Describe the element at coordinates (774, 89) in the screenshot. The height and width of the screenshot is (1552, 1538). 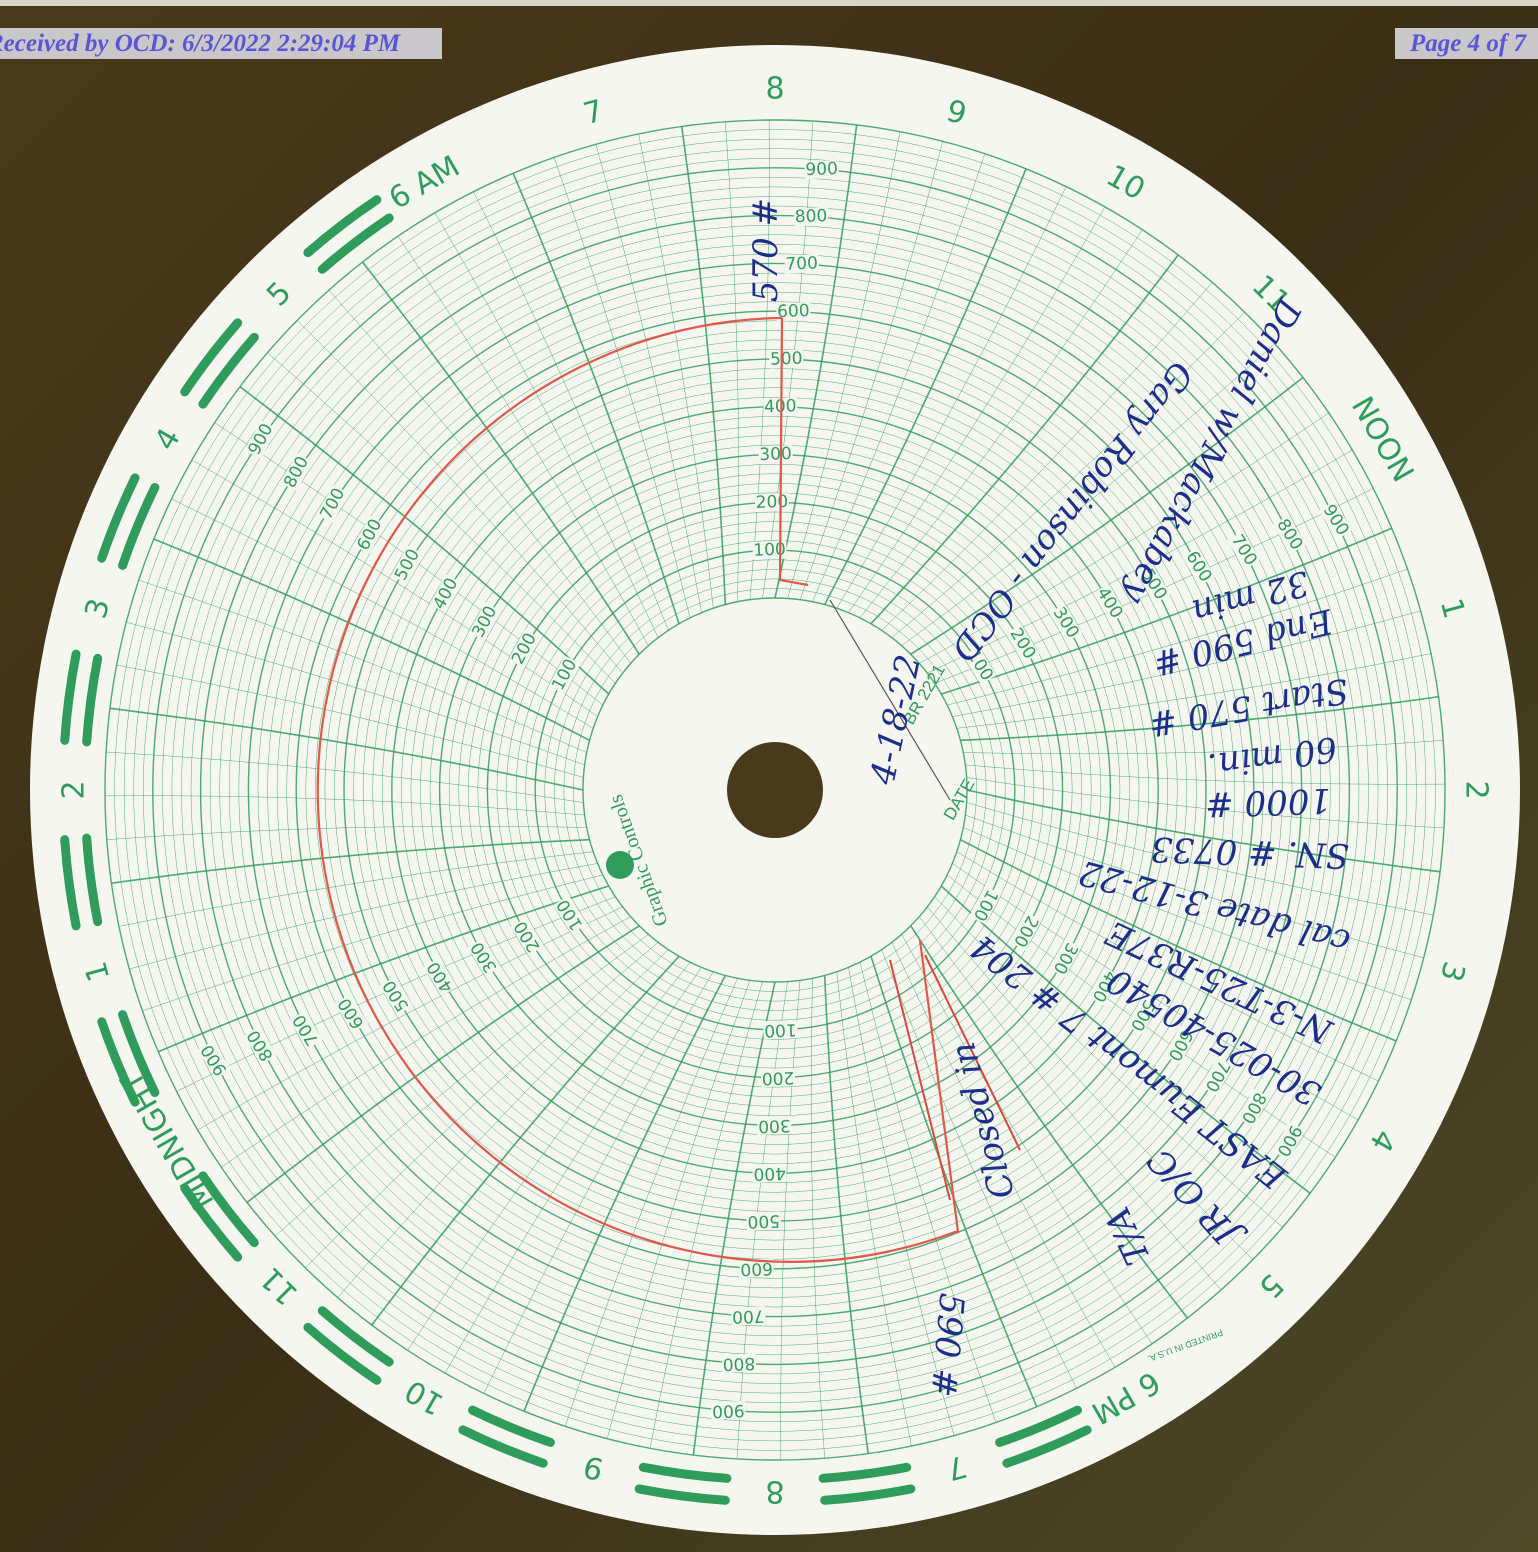
I see `hour-label: 8` at that location.